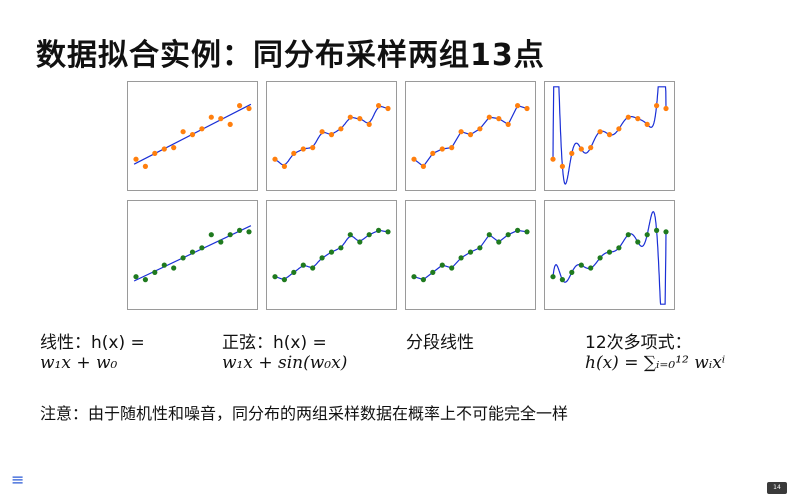 This screenshot has width=800, height=500. I want to click on fit-panel-sample_a-poly12, so click(609, 136).